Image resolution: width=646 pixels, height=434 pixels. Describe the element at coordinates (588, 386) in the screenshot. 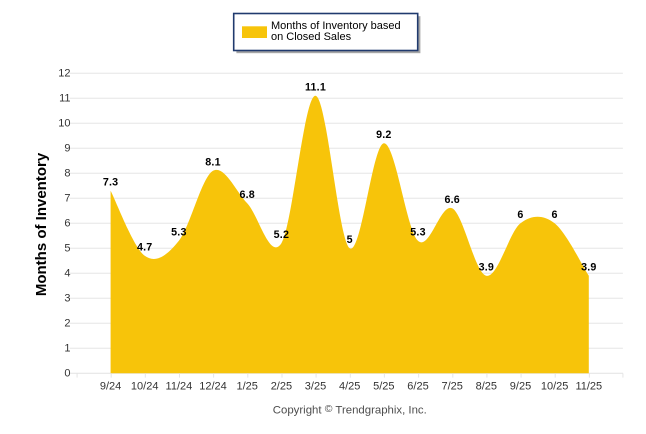

I see `svg-text: 11/25` at that location.